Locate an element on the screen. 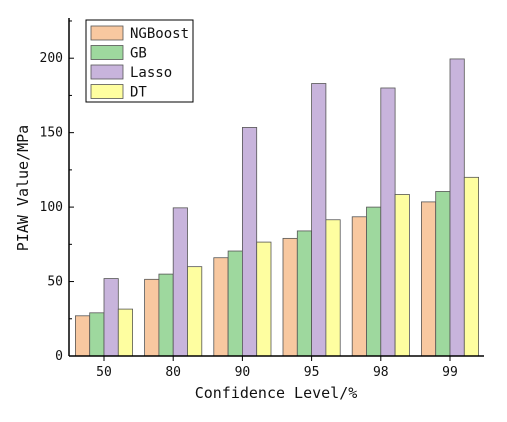 The width and height of the screenshot is (507, 422). x-tick-label: 80 is located at coordinates (173, 372).